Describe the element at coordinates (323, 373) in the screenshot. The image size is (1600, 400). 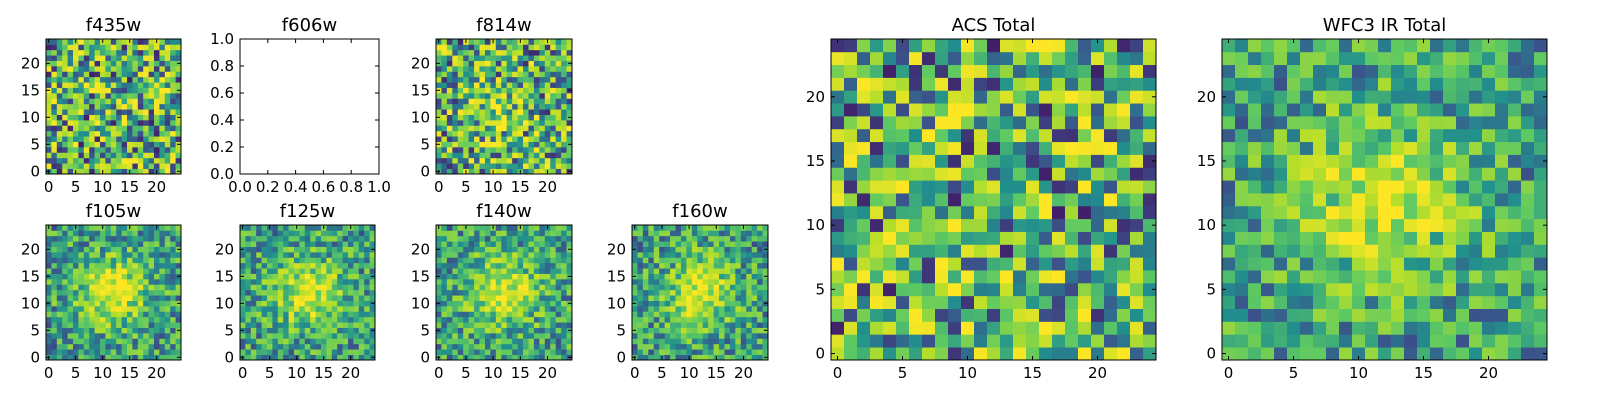
I see `x-tick-label: 15` at that location.